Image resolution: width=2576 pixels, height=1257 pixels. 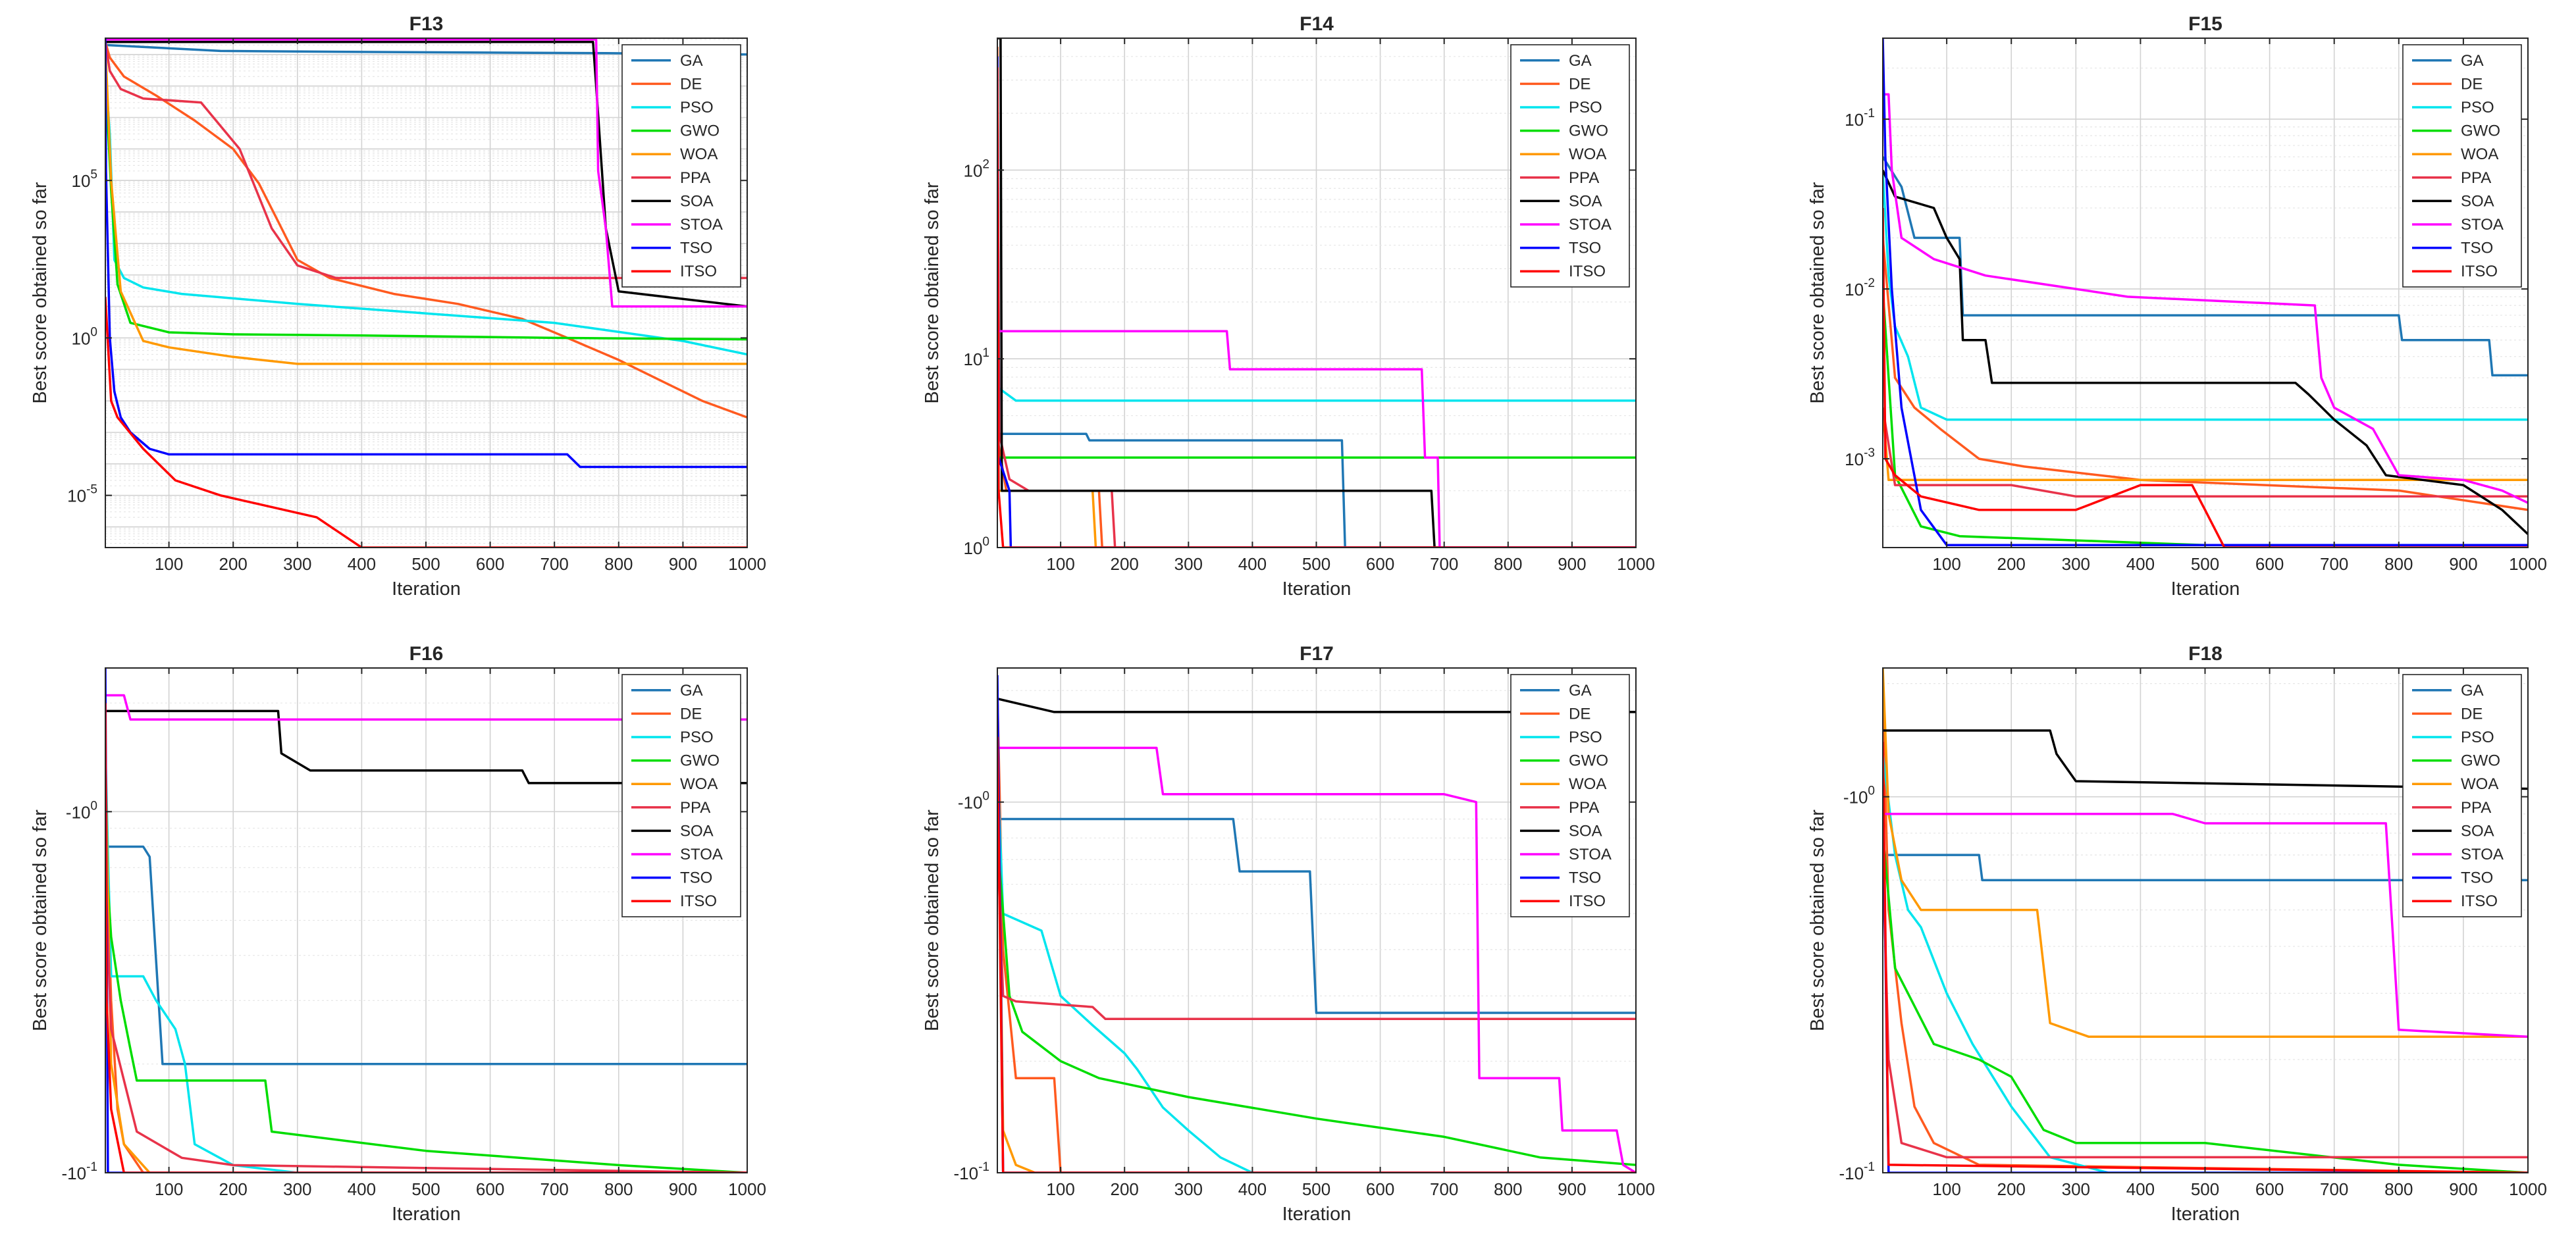 I want to click on chart-title: F15, so click(x=2205, y=24).